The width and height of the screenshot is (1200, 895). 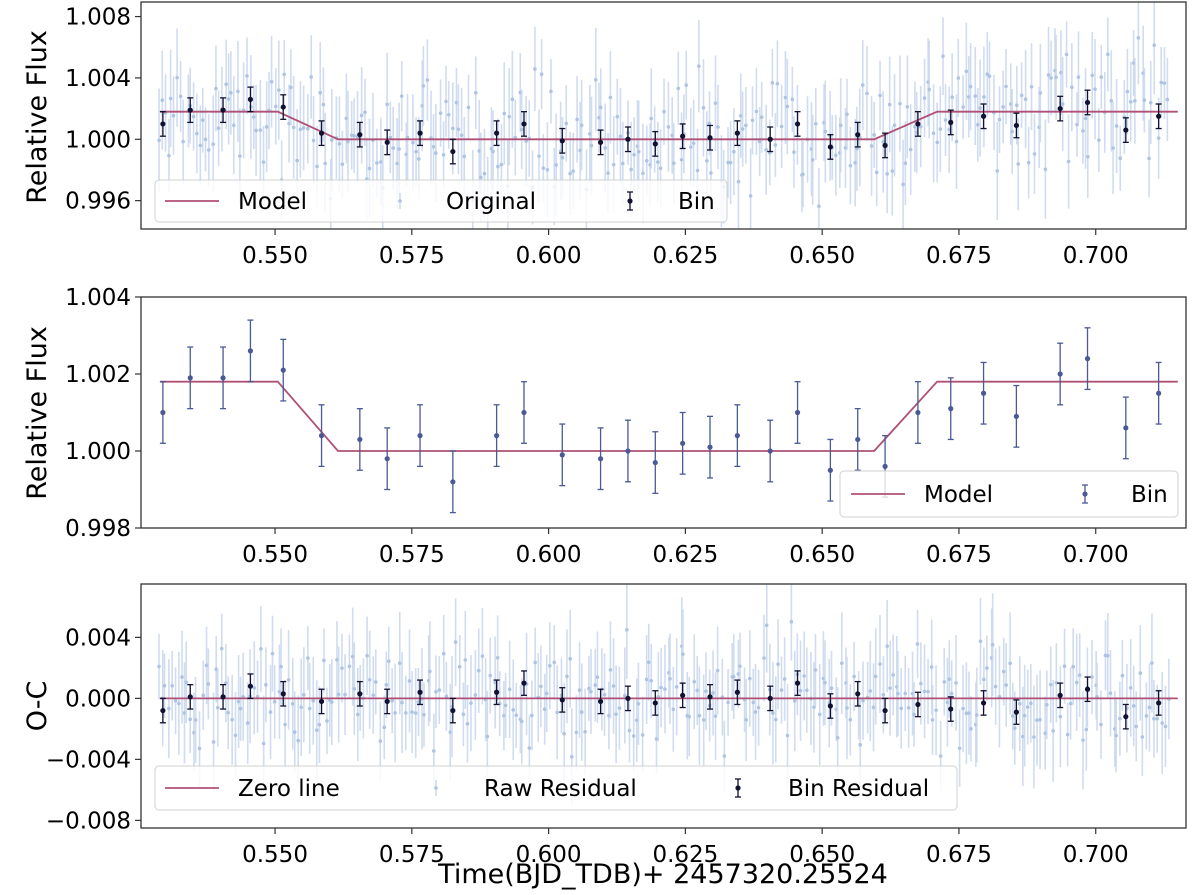 I want to click on x-tick-label: 0.550, so click(x=275, y=256).